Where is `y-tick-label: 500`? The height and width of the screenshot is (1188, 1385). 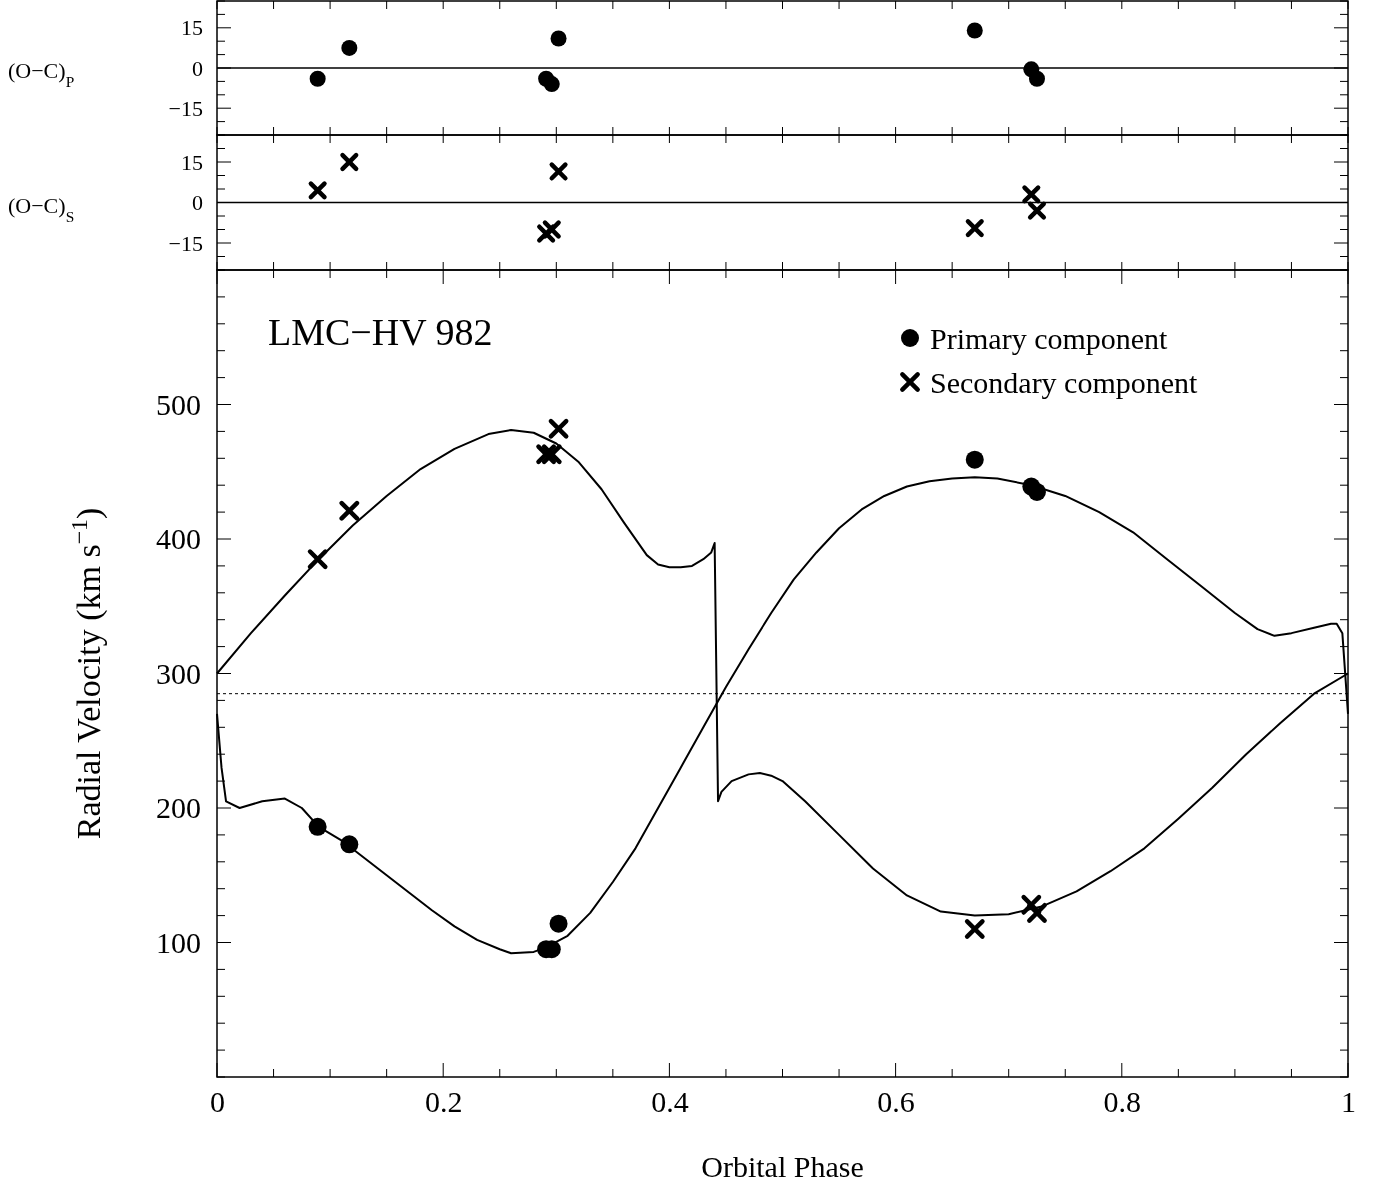
y-tick-label: 500 is located at coordinates (178, 404).